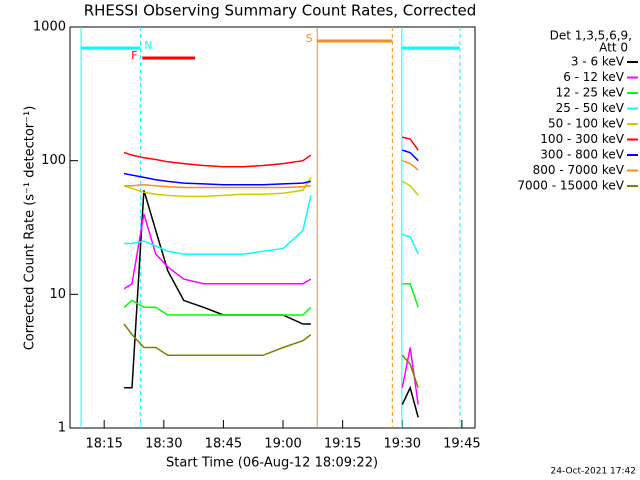 This screenshot has height=480, width=640. Describe the element at coordinates (282, 444) in the screenshot. I see `x-tick-label: 19:00` at that location.